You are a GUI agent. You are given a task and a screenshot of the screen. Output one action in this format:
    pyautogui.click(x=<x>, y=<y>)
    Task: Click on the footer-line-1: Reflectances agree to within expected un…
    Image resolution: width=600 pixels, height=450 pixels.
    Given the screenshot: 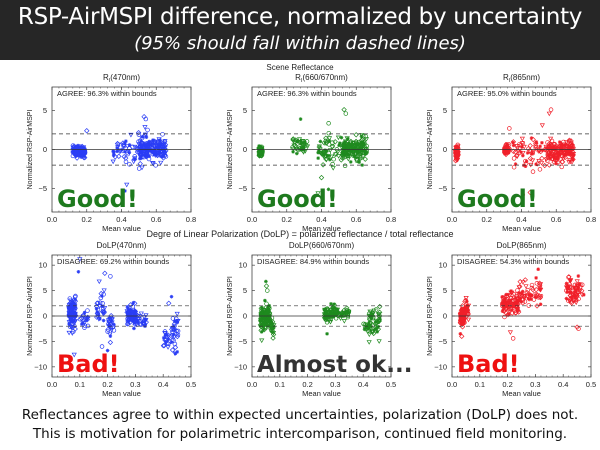 What is the action you would take?
    pyautogui.click(x=300, y=415)
    